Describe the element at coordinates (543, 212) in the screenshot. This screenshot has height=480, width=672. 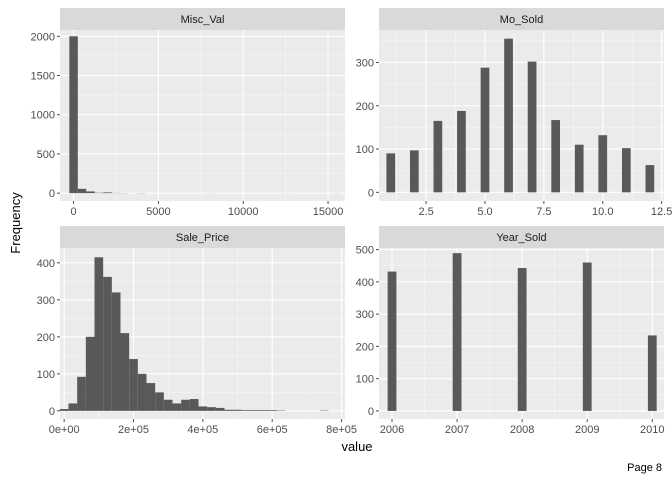
I see `x-tick-label: 7.5` at that location.